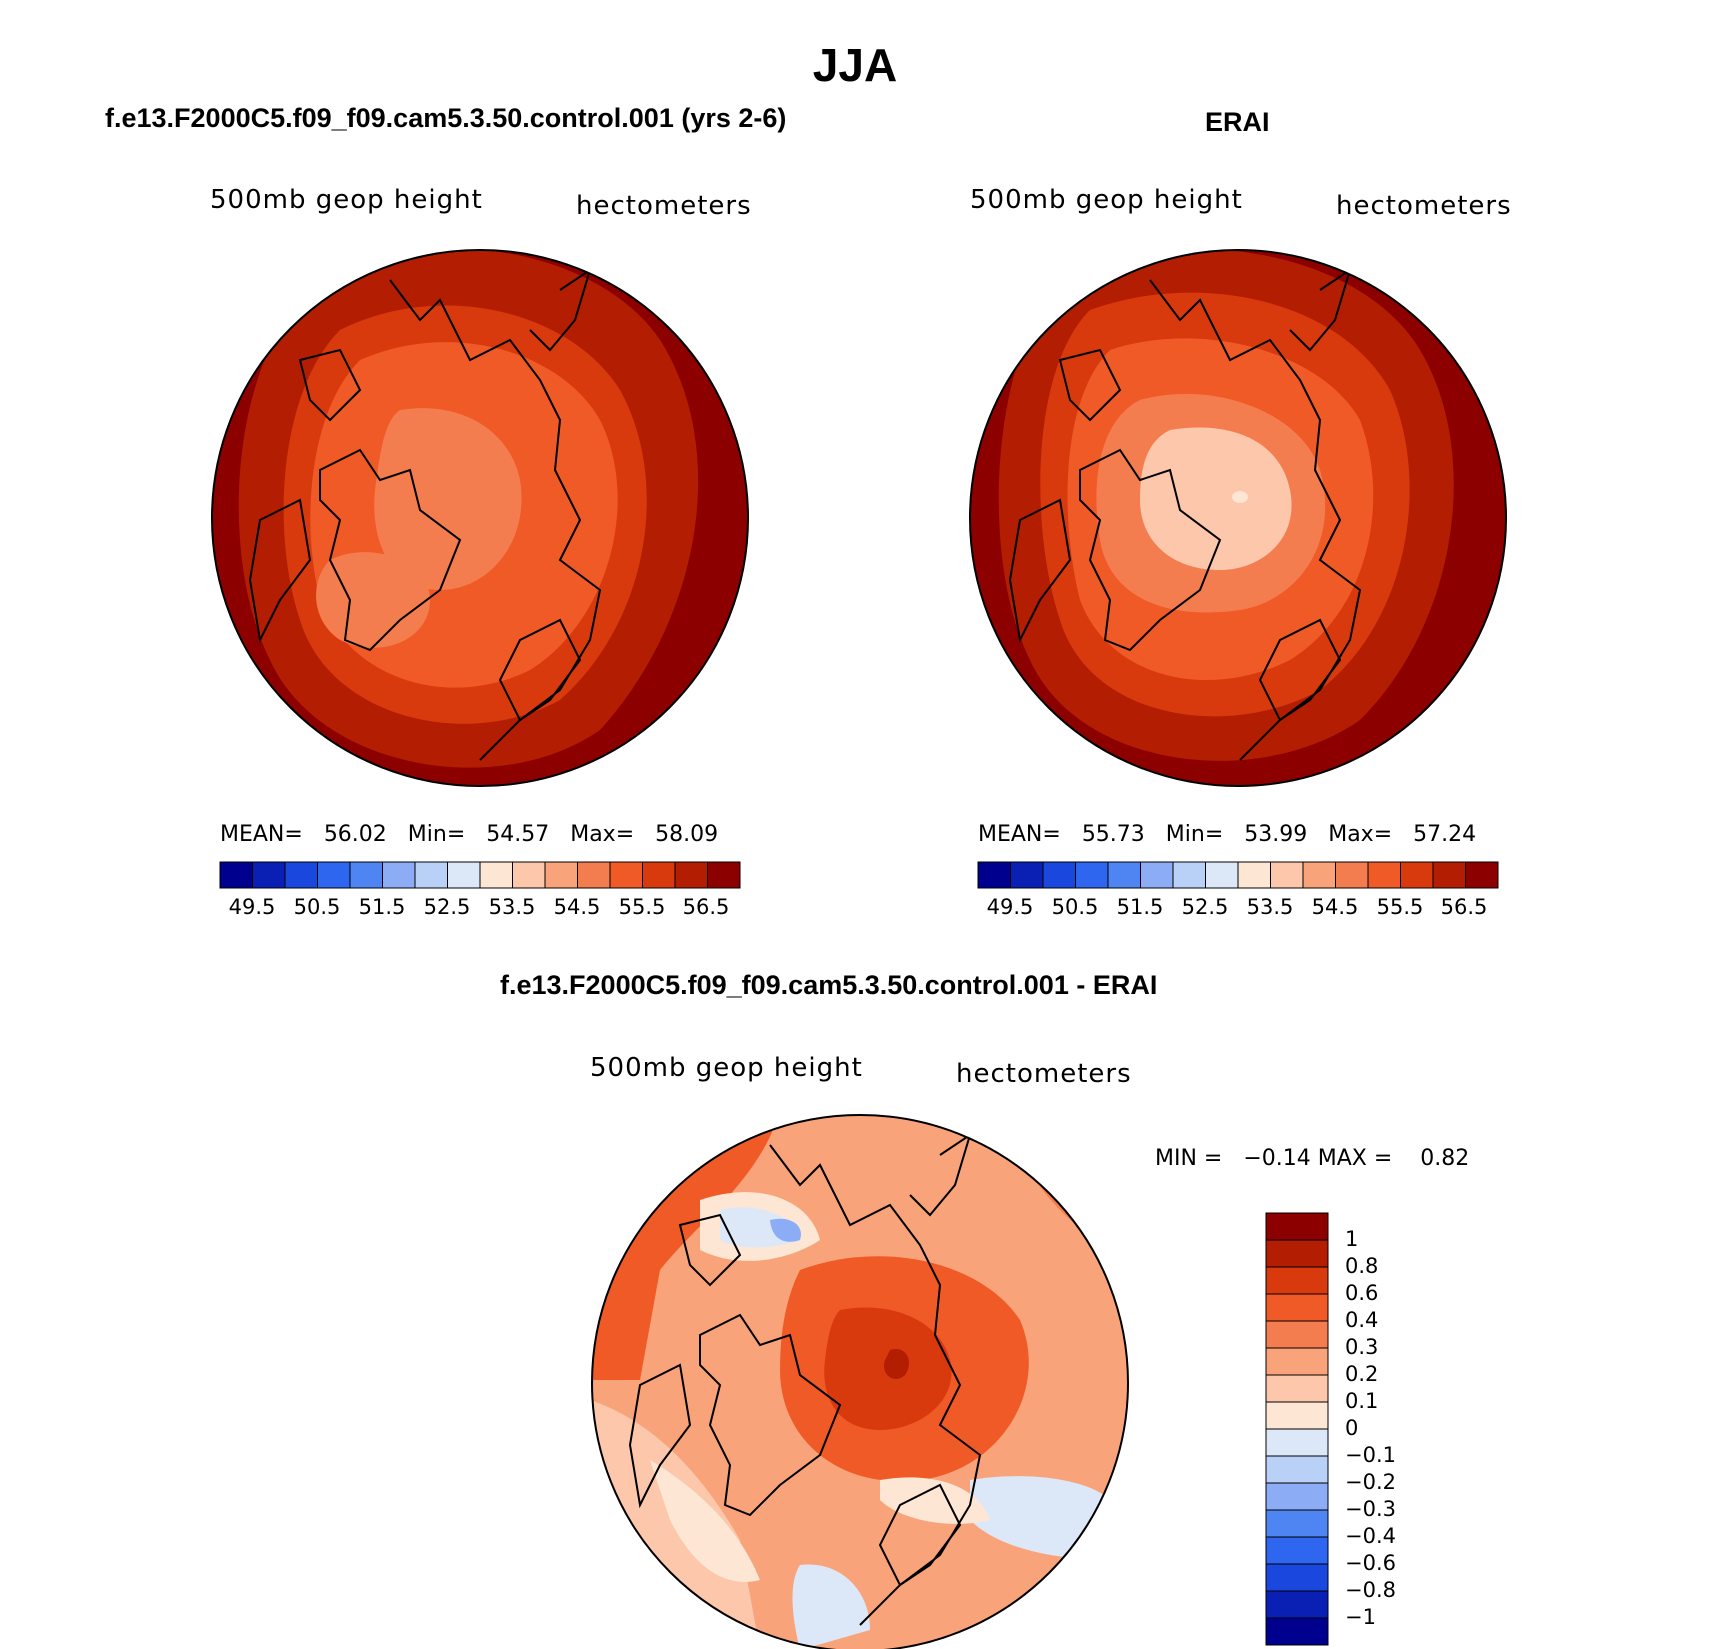  I want to click on obs-map-border, so click(1238, 518).